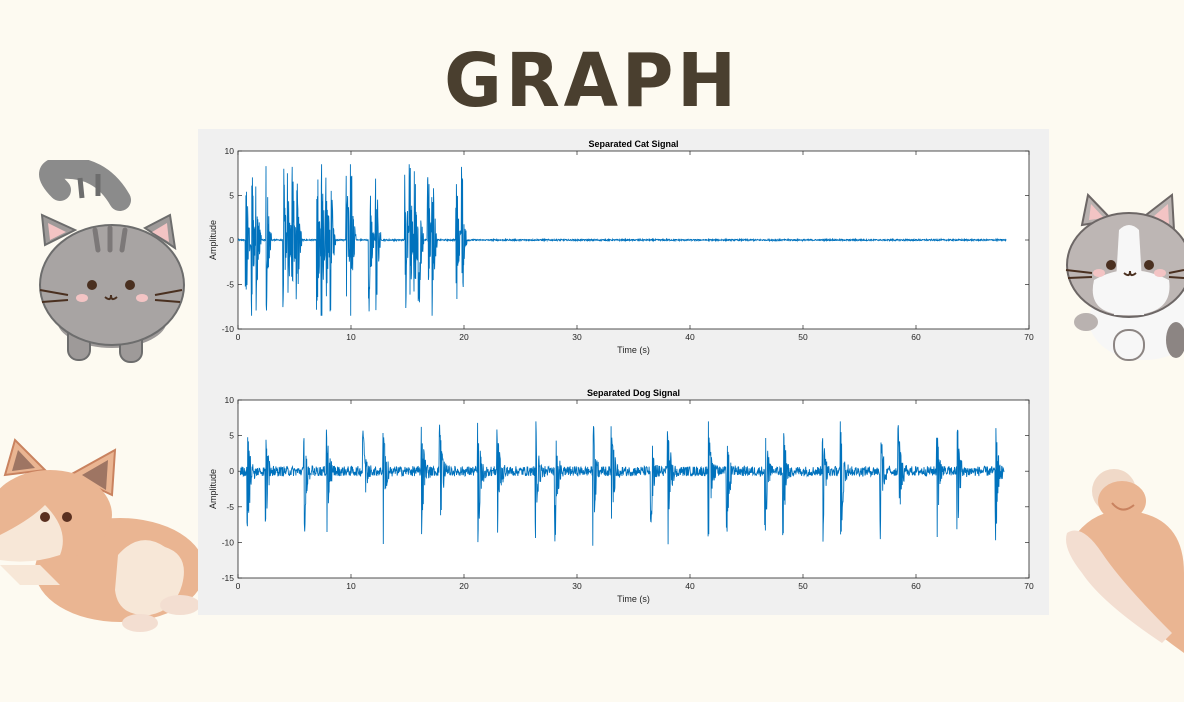 This screenshot has width=1184, height=702. I want to click on calico-cat-illustration, so click(1124, 276).